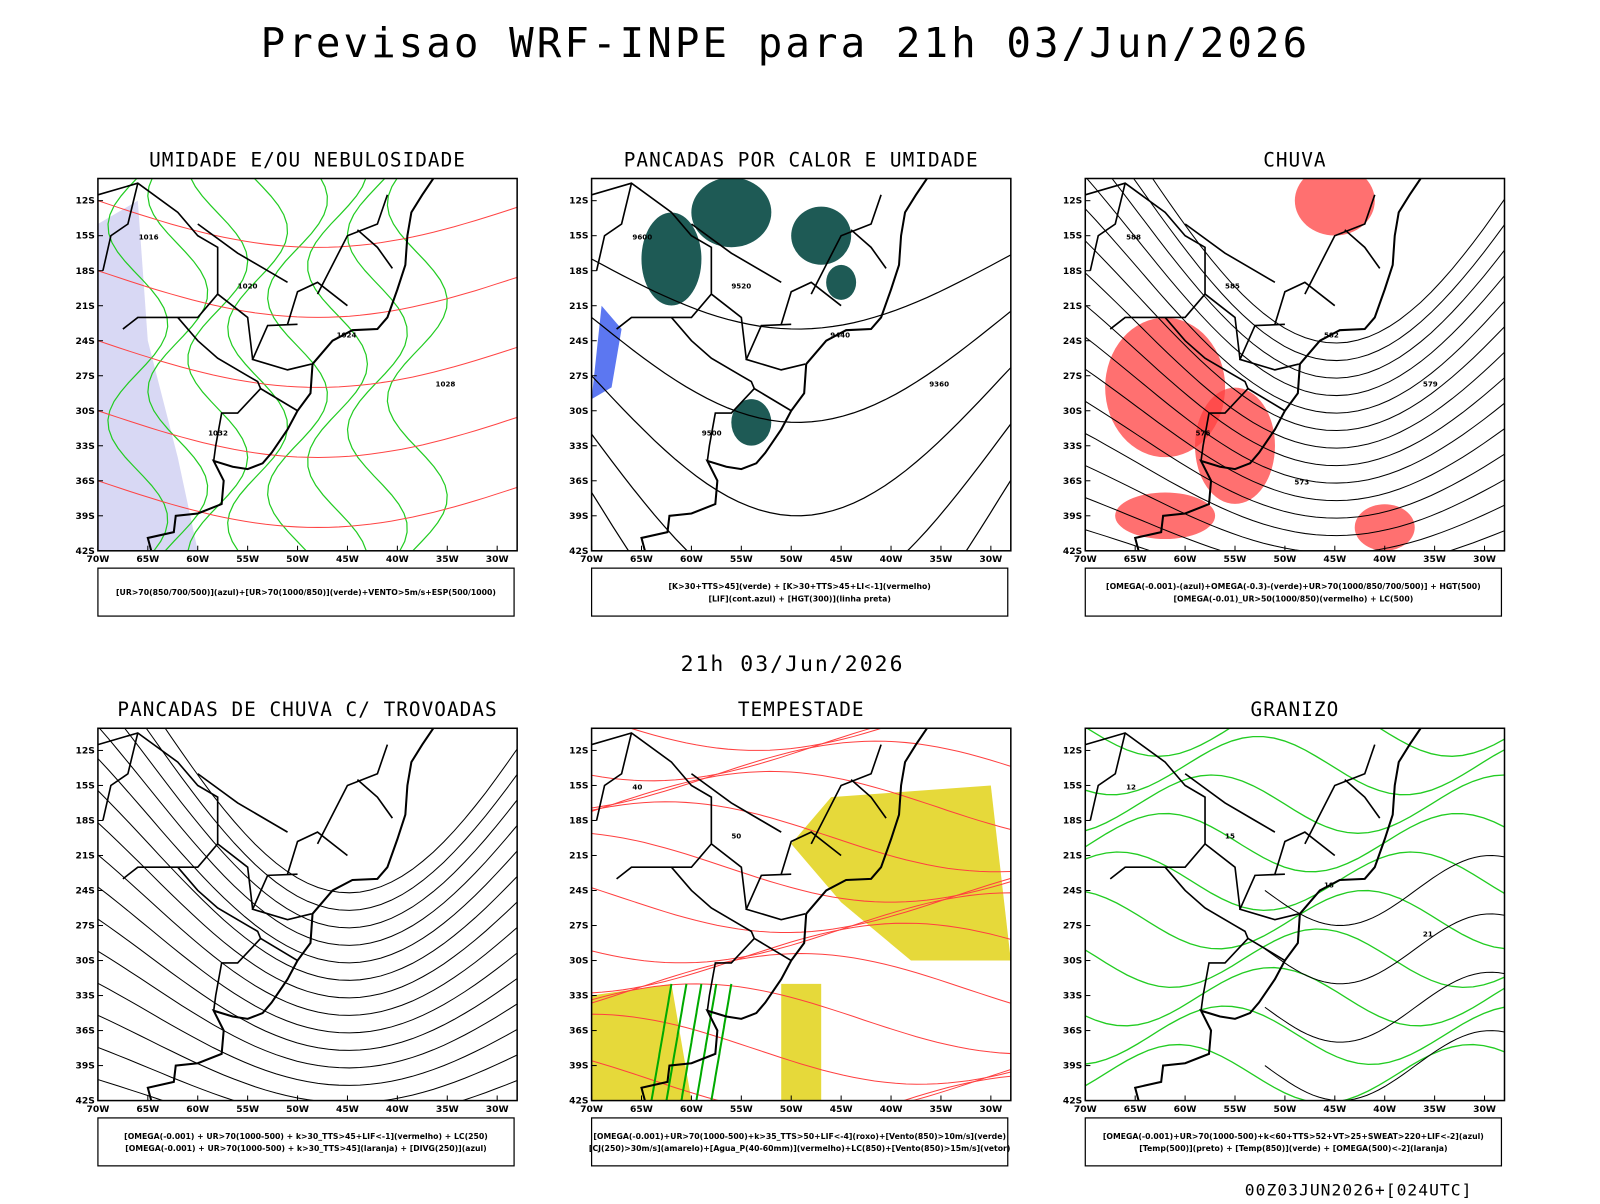  What do you see at coordinates (1131, 786) in the screenshot?
I see `contour-label: 12` at bounding box center [1131, 786].